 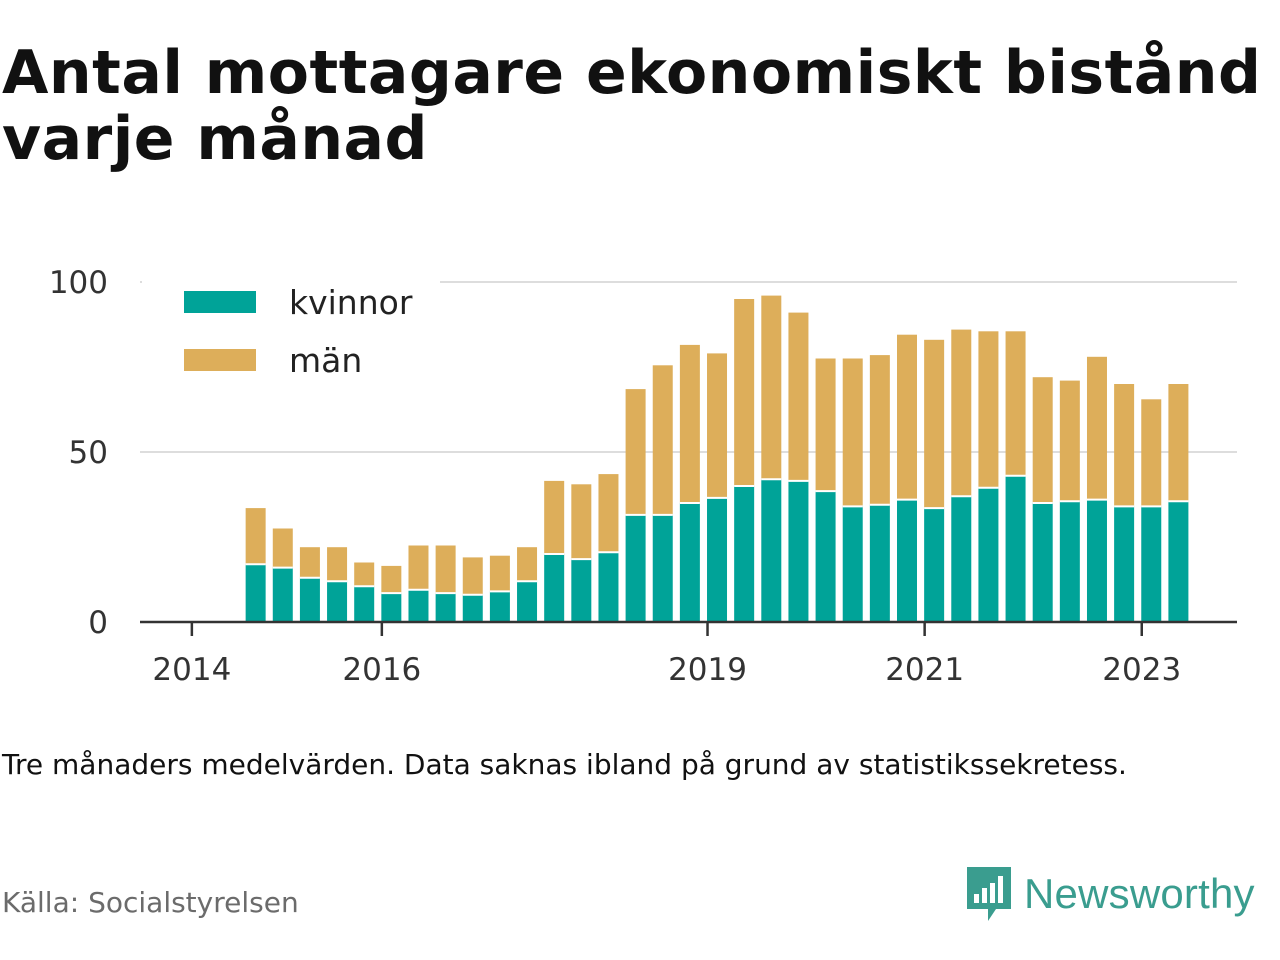 I want to click on legend-swatch-kvinnor, so click(x=220, y=302).